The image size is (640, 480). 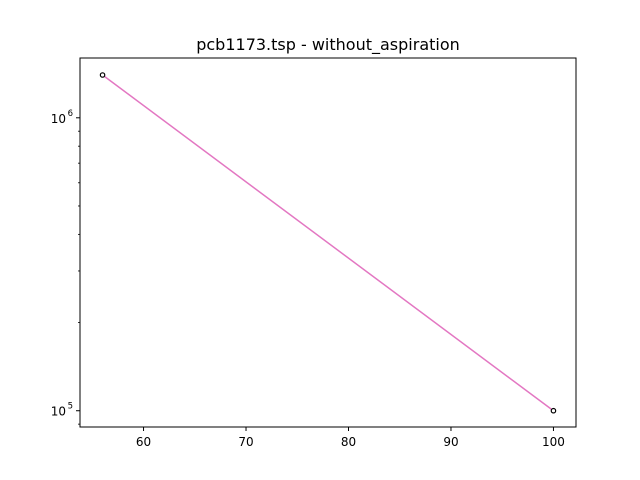 I want to click on x-tick-label: 90, so click(x=450, y=442).